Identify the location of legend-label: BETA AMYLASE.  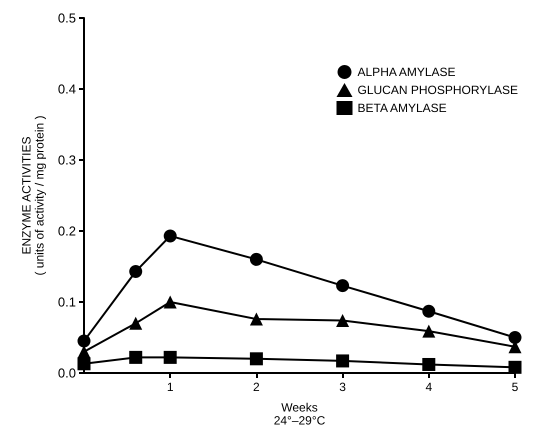
(402, 108).